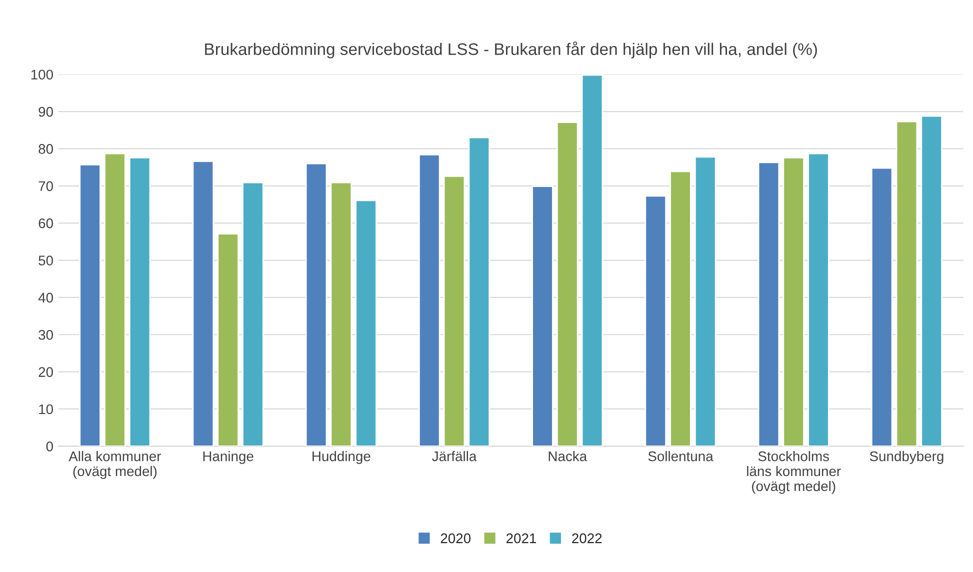  Describe the element at coordinates (45, 261) in the screenshot. I see `y-tick-label: 50` at that location.